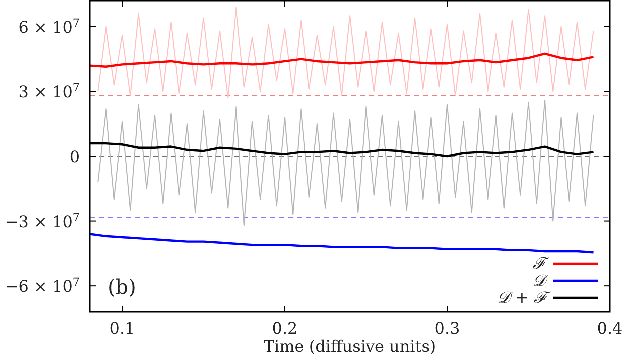 This screenshot has height=360, width=627. Describe the element at coordinates (75, 157) in the screenshot. I see `y-tick-label: 0` at that location.